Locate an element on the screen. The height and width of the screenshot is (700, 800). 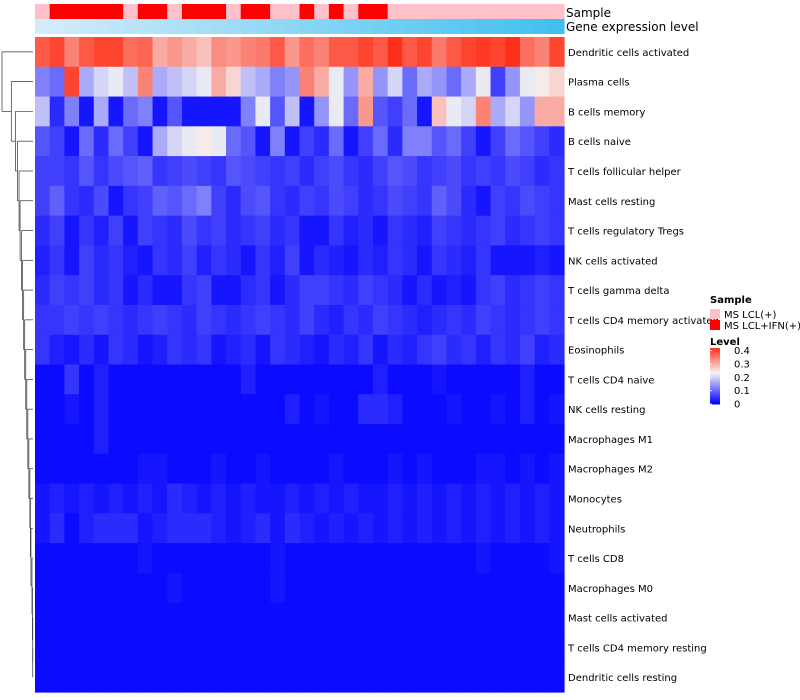
level-legend-ticks: 0 0.1 0.2 0.3 0.4 is located at coordinates (730, 378).